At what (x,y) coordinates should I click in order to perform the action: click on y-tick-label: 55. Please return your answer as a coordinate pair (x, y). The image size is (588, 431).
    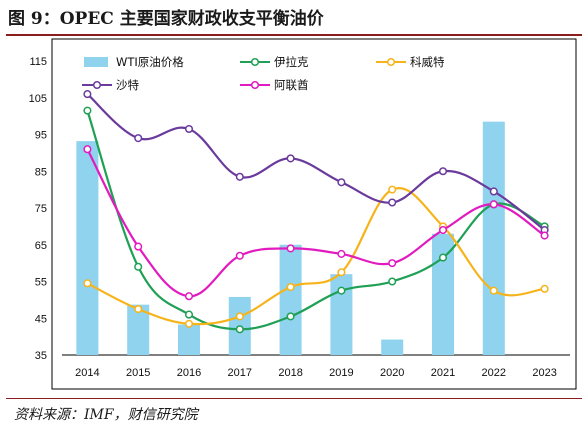
    Looking at the image, I should click on (41, 283).